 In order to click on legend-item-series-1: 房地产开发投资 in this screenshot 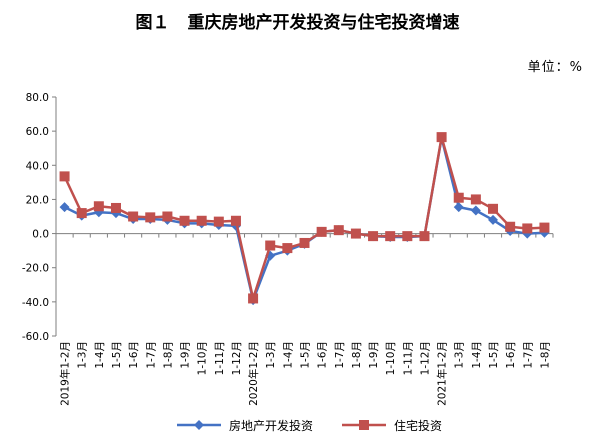, I will do `click(244, 425)`.